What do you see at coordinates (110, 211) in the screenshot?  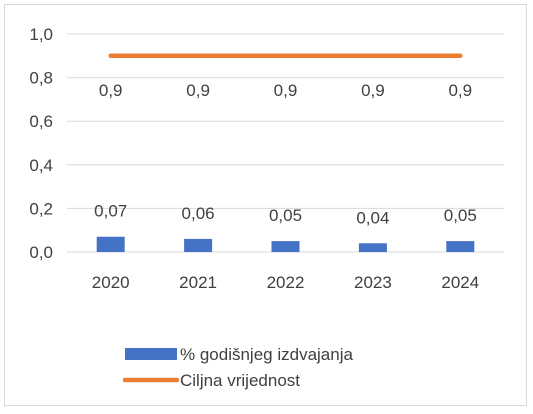 I see `bar-data-label: 0,07` at bounding box center [110, 211].